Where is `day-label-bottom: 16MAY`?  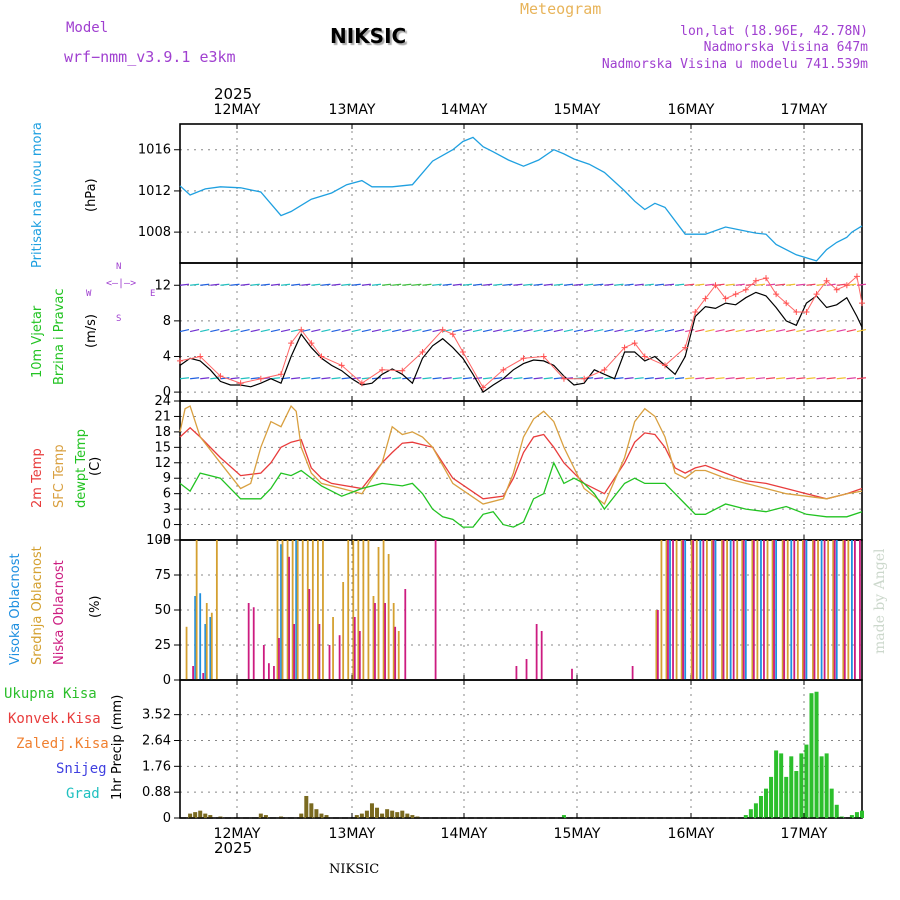
day-label-bottom: 16MAY is located at coordinates (691, 834).